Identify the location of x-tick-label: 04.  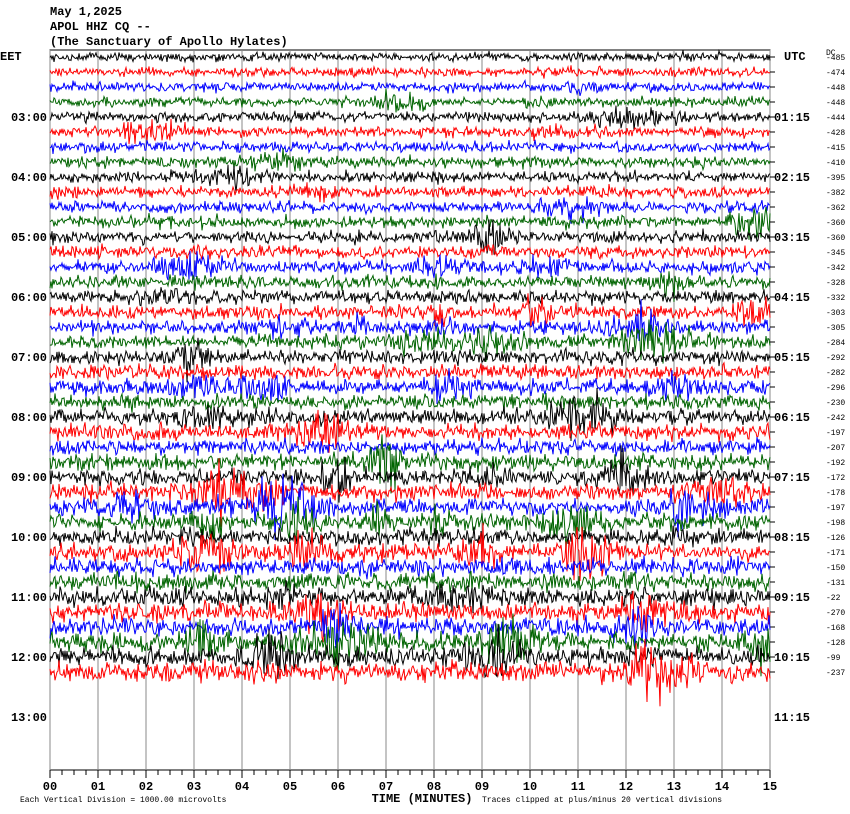
(242, 787).